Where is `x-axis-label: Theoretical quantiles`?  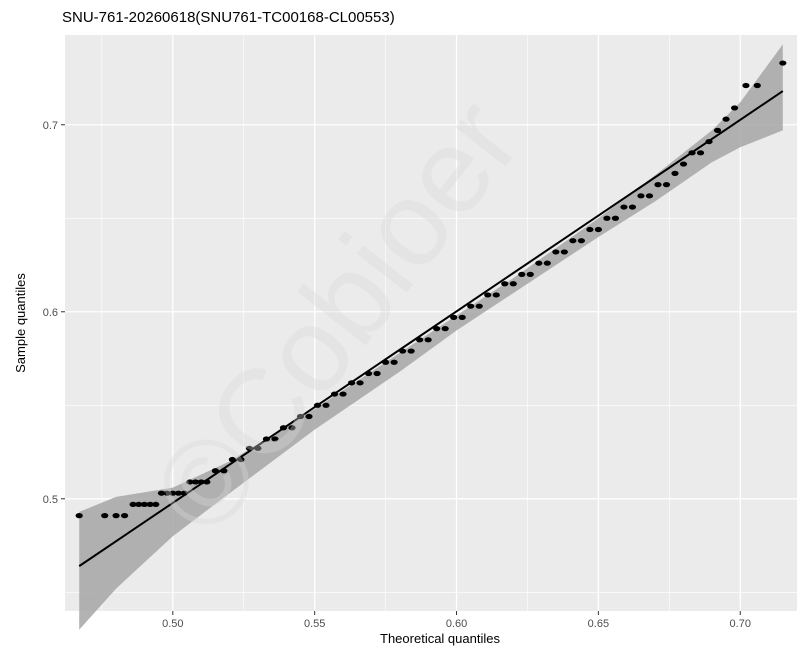
x-axis-label: Theoretical quantiles is located at coordinates (440, 638).